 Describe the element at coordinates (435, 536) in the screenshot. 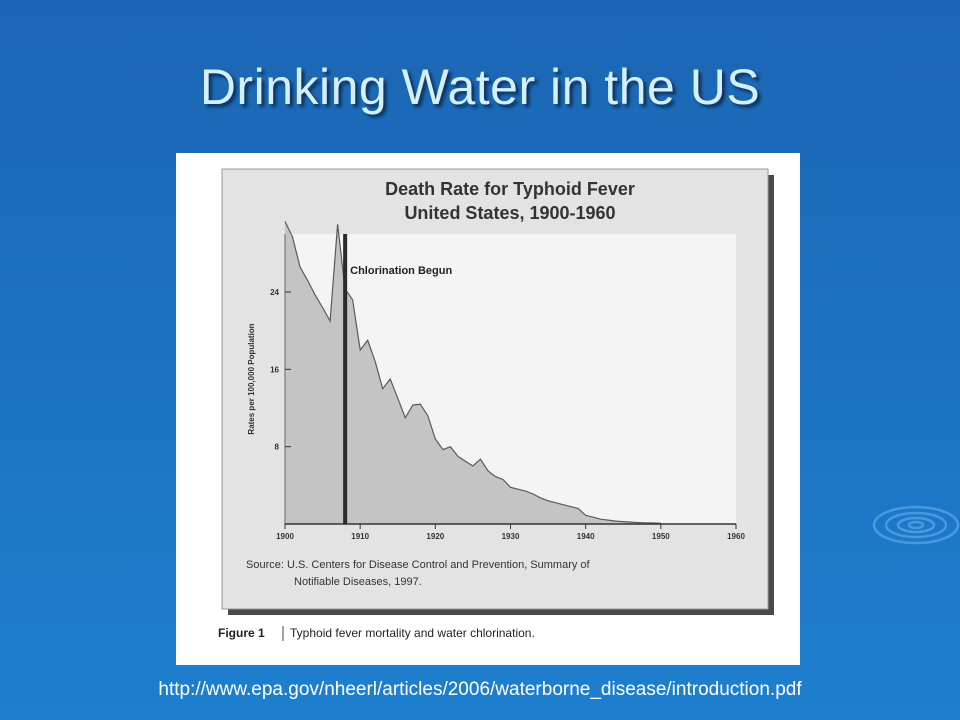

I see `x-tick-label-1920: 1920` at that location.